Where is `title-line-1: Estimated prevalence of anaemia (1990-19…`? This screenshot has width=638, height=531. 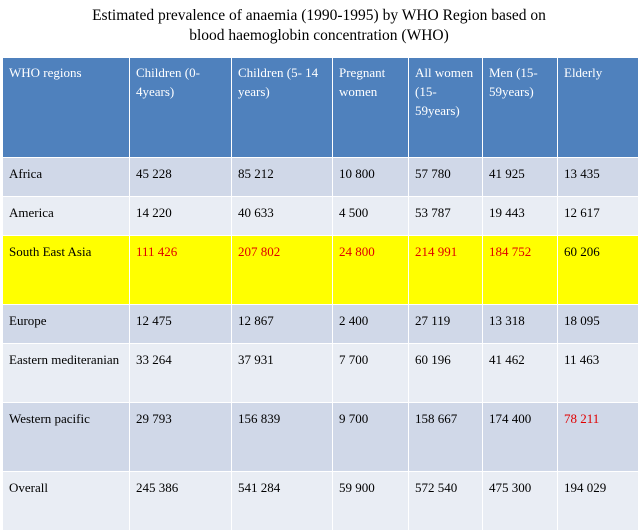
title-line-1: Estimated prevalence of anaemia (1990-19… is located at coordinates (319, 16).